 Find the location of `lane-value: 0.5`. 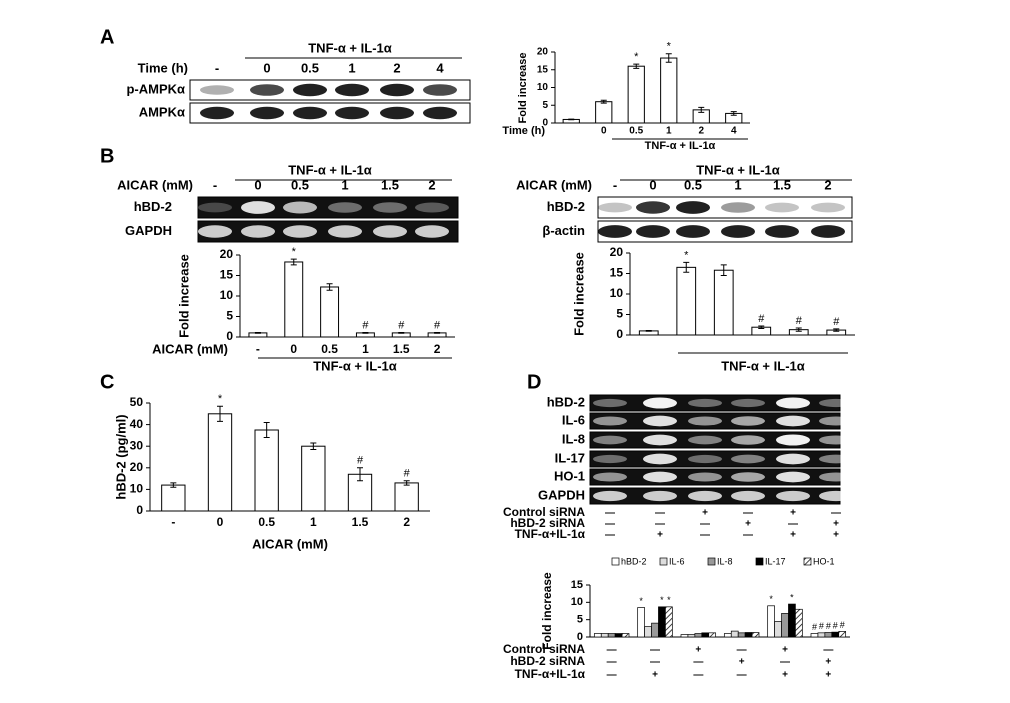

lane-value: 0.5 is located at coordinates (310, 67).